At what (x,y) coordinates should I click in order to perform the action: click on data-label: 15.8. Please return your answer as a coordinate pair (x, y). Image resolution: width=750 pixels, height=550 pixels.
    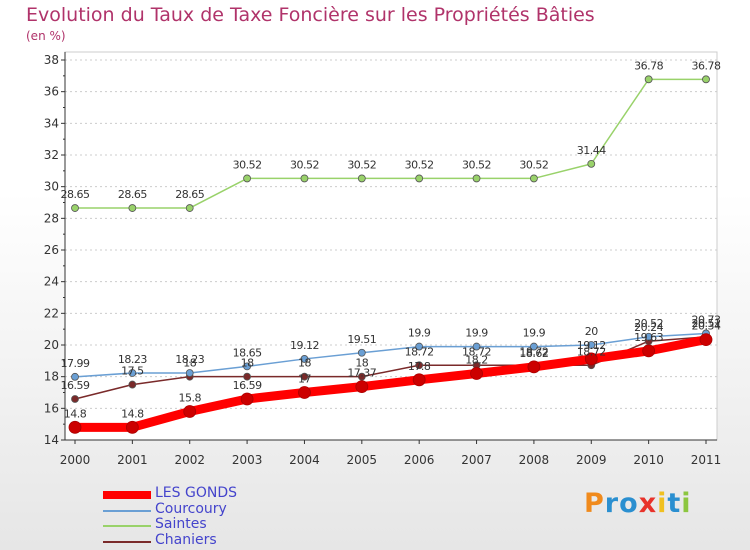
    Looking at the image, I should click on (189, 398).